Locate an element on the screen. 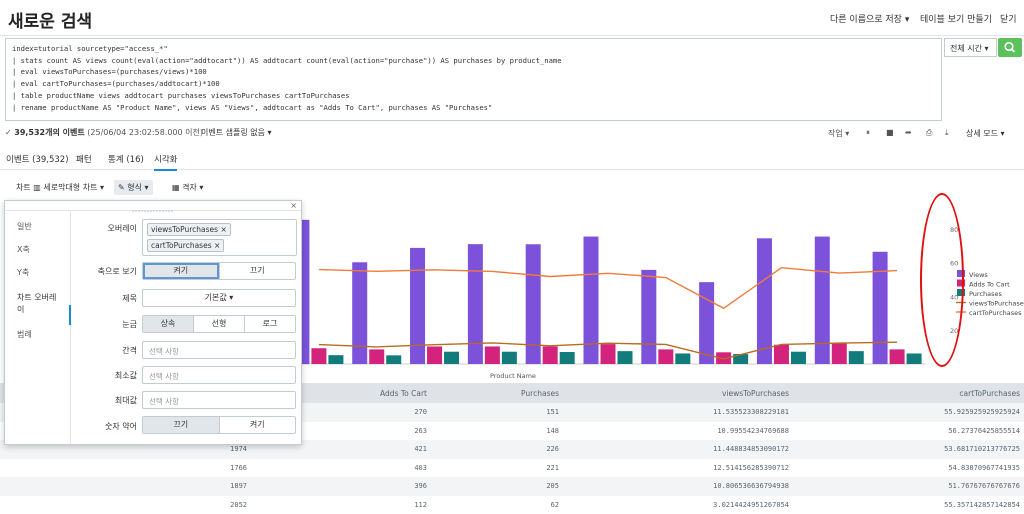  table-cell: 221 is located at coordinates (552, 467).